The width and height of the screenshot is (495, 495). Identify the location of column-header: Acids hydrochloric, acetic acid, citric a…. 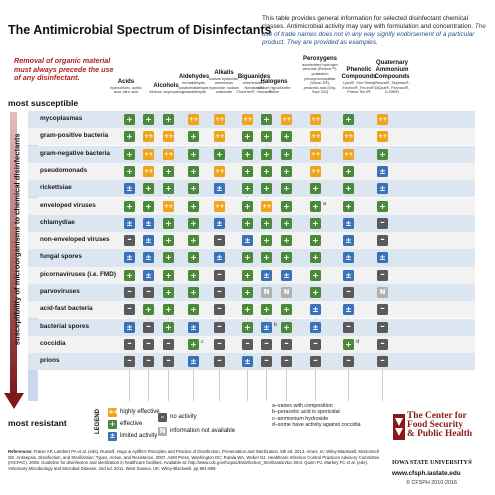
(126, 87).